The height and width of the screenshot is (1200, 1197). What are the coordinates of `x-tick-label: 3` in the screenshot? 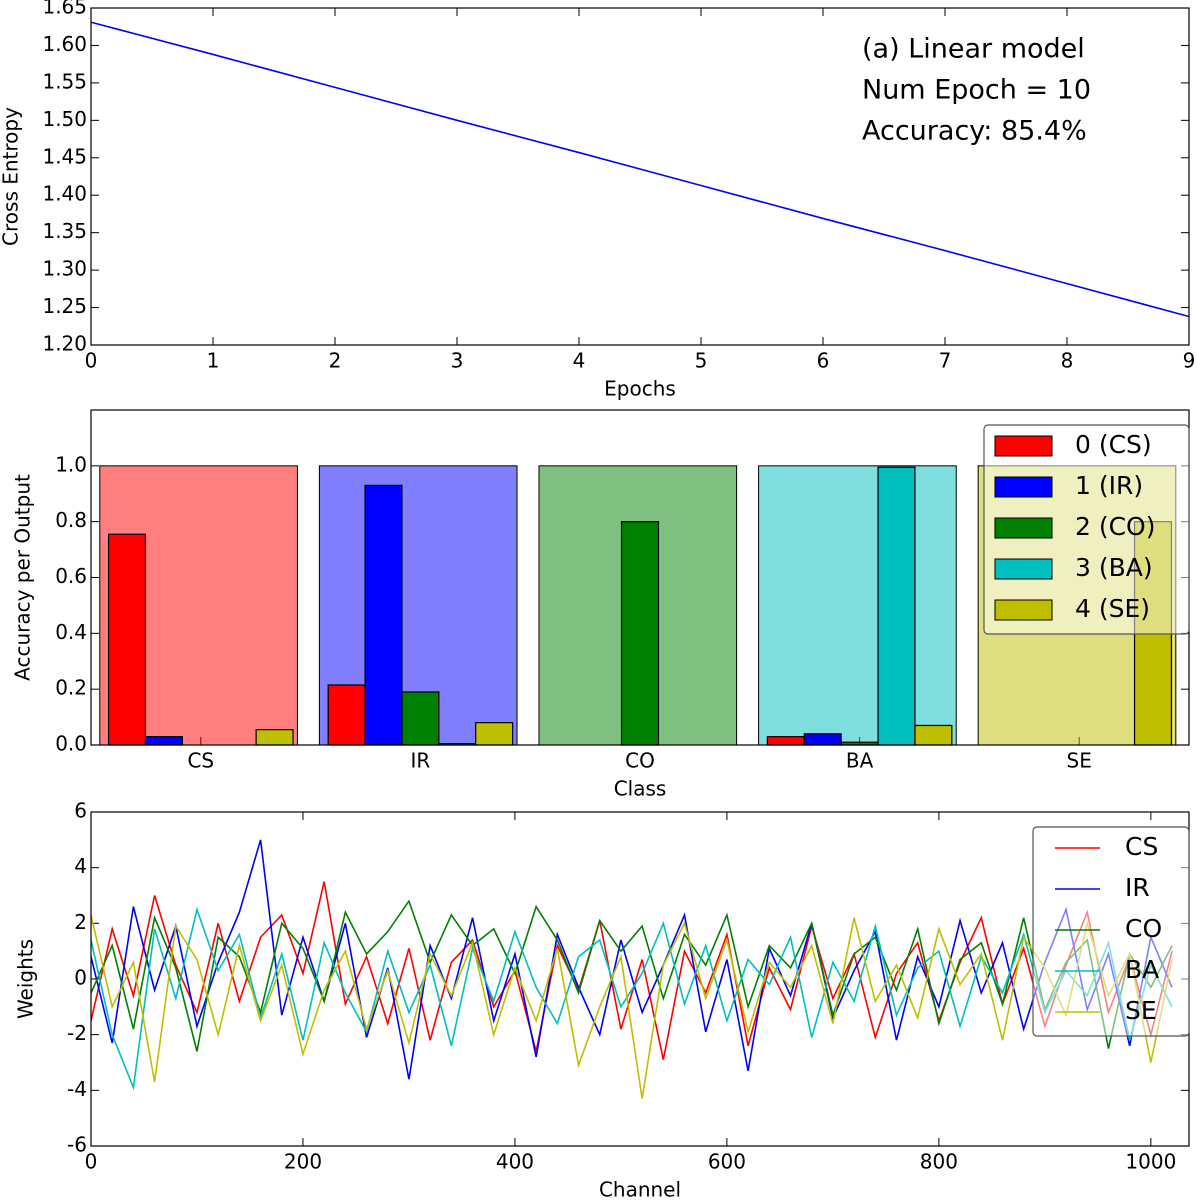 It's located at (457, 361).